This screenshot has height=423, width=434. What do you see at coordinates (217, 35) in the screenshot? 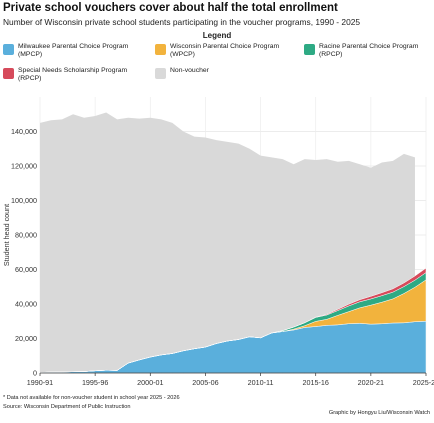
I see `legend-title: Legend` at bounding box center [217, 35].